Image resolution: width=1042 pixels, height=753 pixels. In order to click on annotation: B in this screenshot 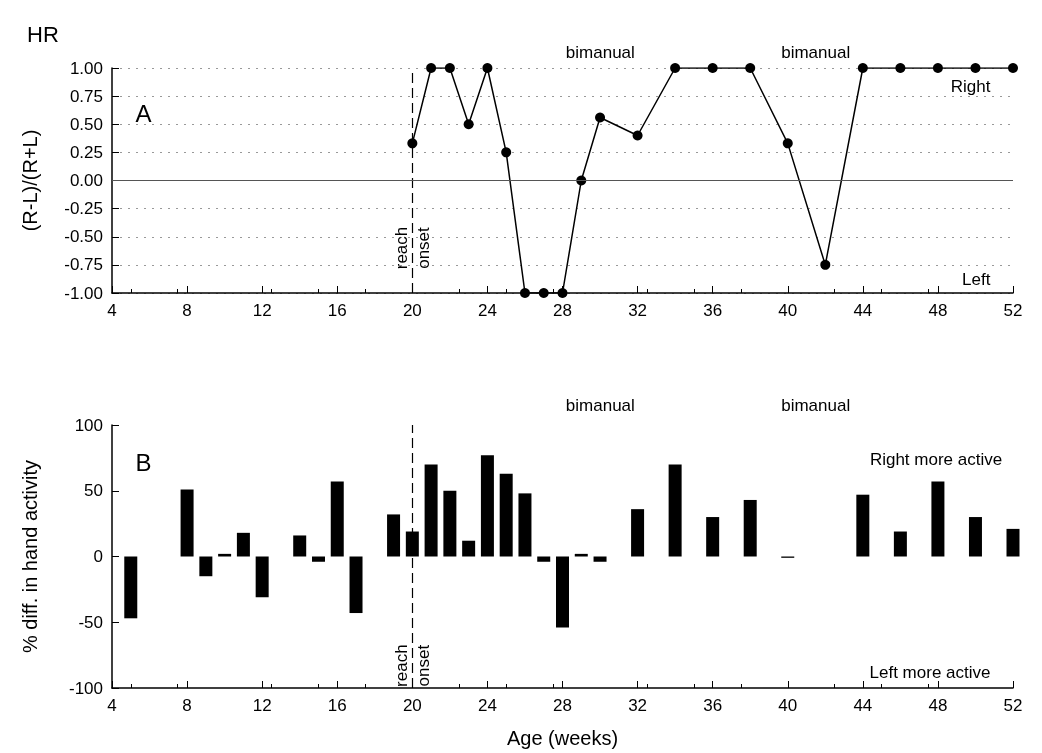, I will do `click(143, 462)`.